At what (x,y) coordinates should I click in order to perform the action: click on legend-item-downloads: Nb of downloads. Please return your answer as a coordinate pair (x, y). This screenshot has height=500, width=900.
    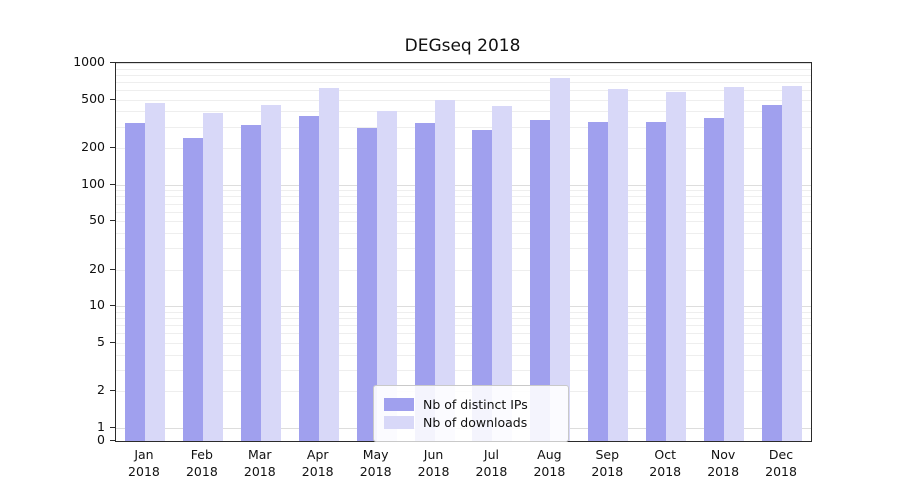
    Looking at the image, I should click on (471, 422).